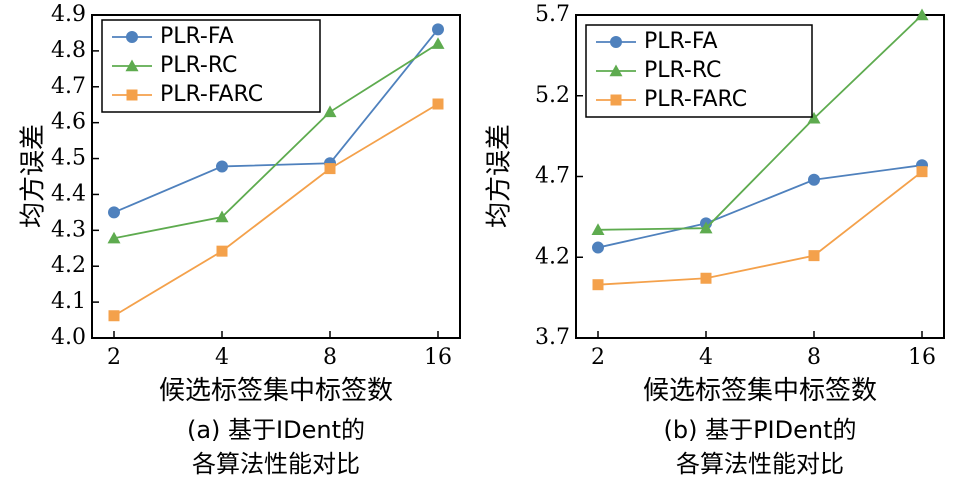 This screenshot has width=967, height=480. What do you see at coordinates (68, 158) in the screenshot?
I see `y-tick-label: 4.5` at bounding box center [68, 158].